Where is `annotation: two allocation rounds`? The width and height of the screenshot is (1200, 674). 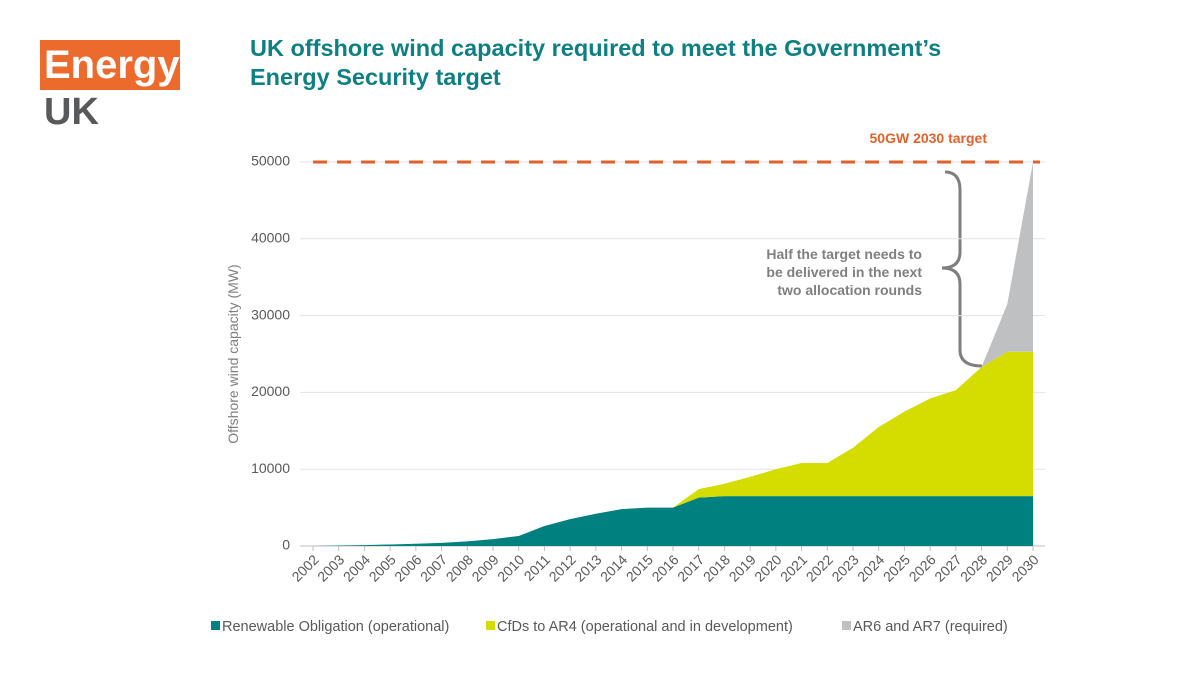 annotation: two allocation rounds is located at coordinates (849, 290).